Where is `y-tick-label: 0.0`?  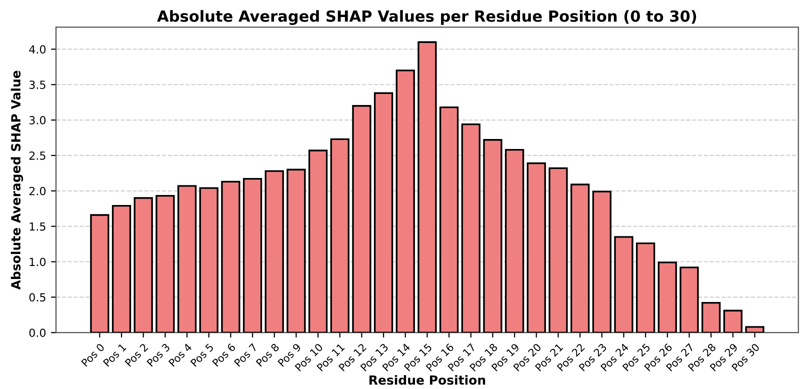 y-tick-label: 0.0 is located at coordinates (37, 332).